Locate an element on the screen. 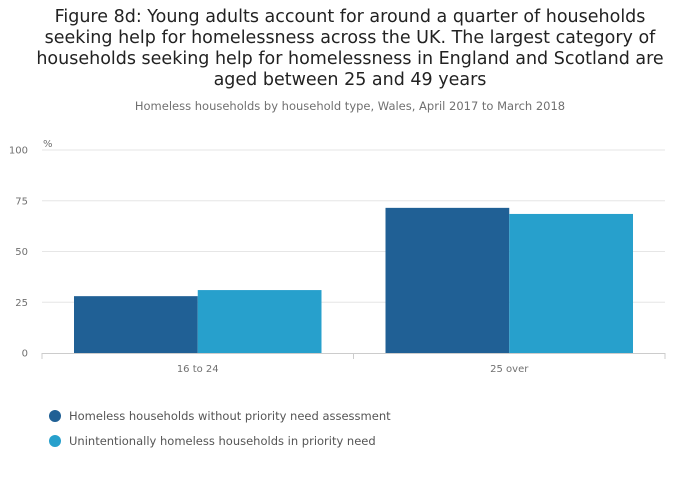  y-tick-label: 0 is located at coordinates (25, 354).